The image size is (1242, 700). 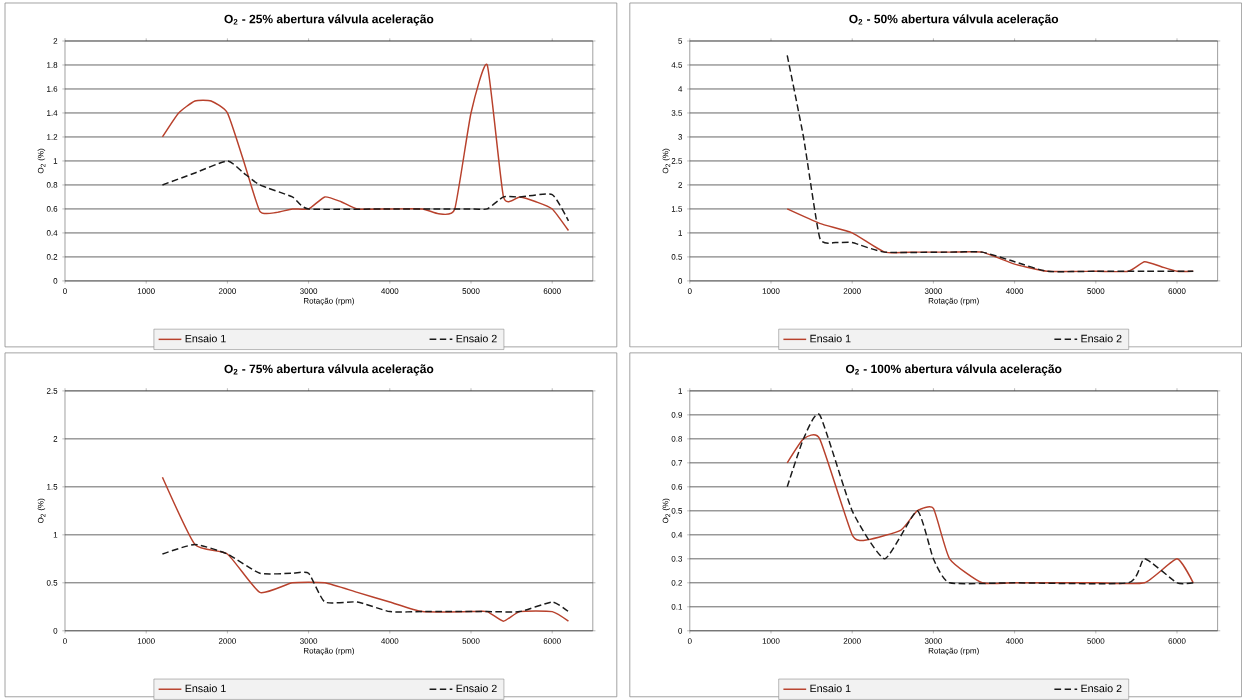 I want to click on y-tick-label: 3, so click(x=680, y=137).